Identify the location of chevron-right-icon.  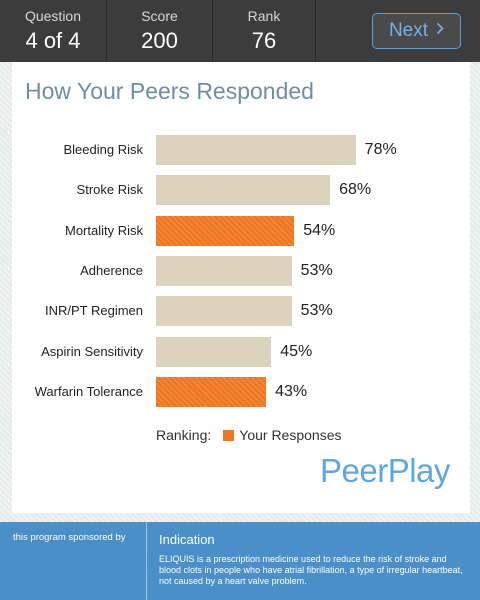
(440, 31).